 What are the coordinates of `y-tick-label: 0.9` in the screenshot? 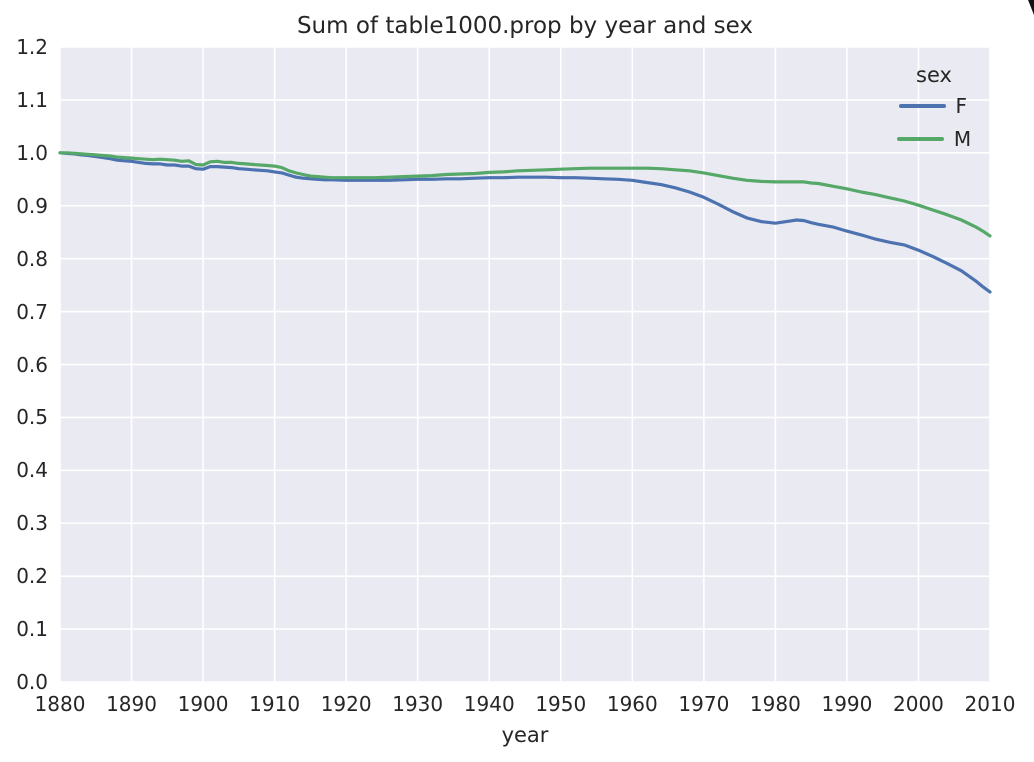 It's located at (32, 205).